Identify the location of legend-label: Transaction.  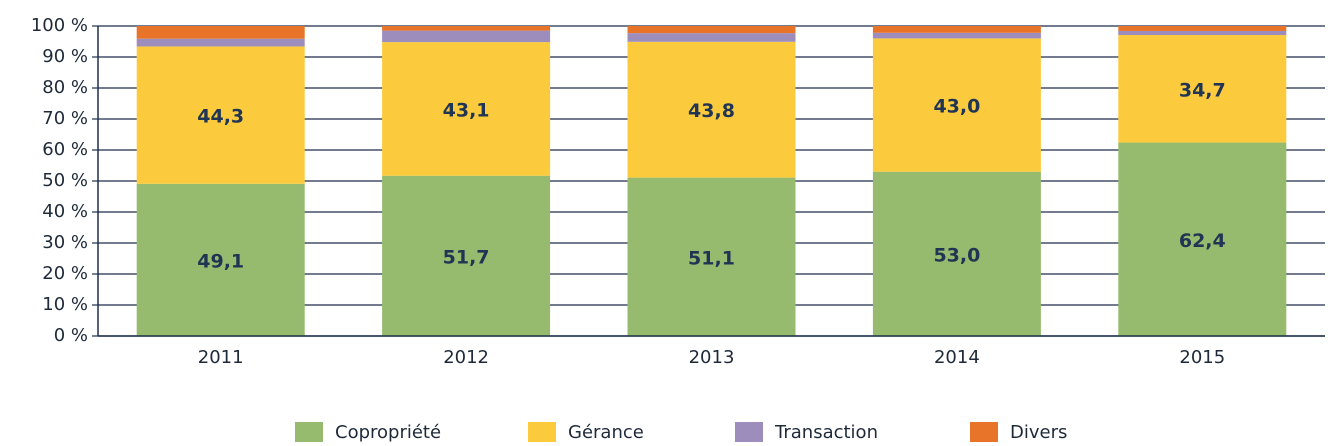
(826, 432).